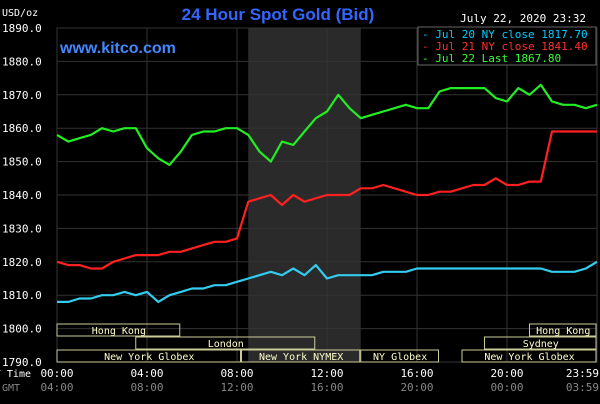  What do you see at coordinates (146, 373) in the screenshot?
I see `x-tick-label-ny: 04:00` at bounding box center [146, 373].